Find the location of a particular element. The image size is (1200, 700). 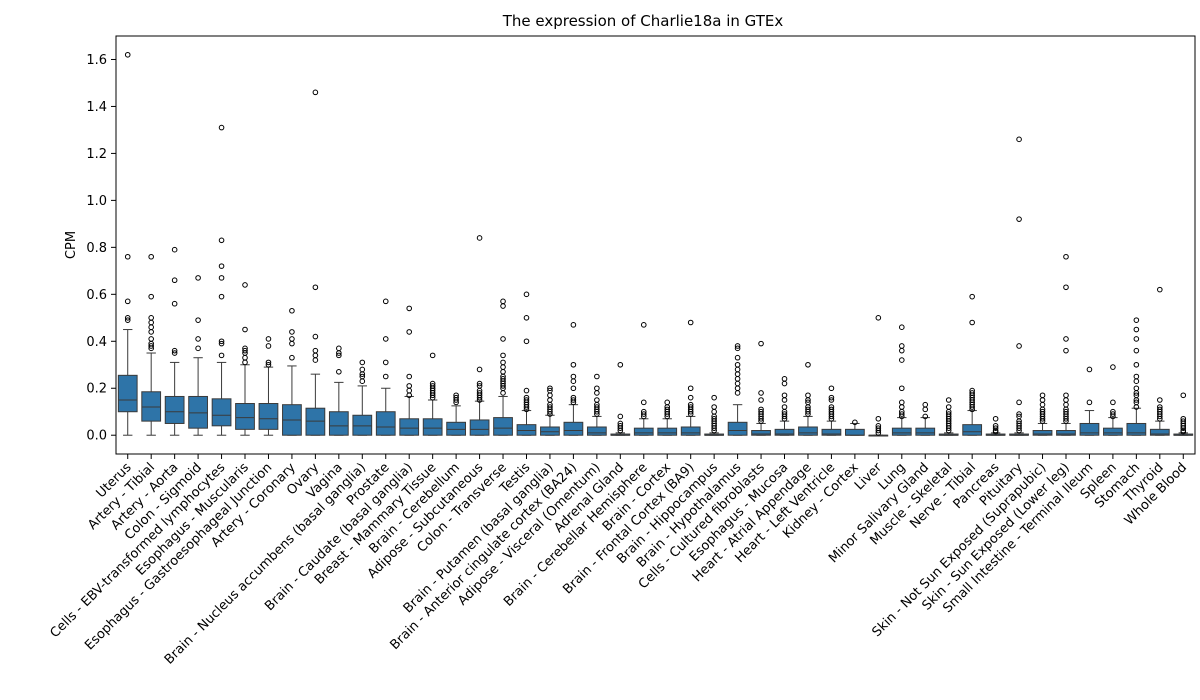

y-tick-label: 0.6 is located at coordinates (96, 295).